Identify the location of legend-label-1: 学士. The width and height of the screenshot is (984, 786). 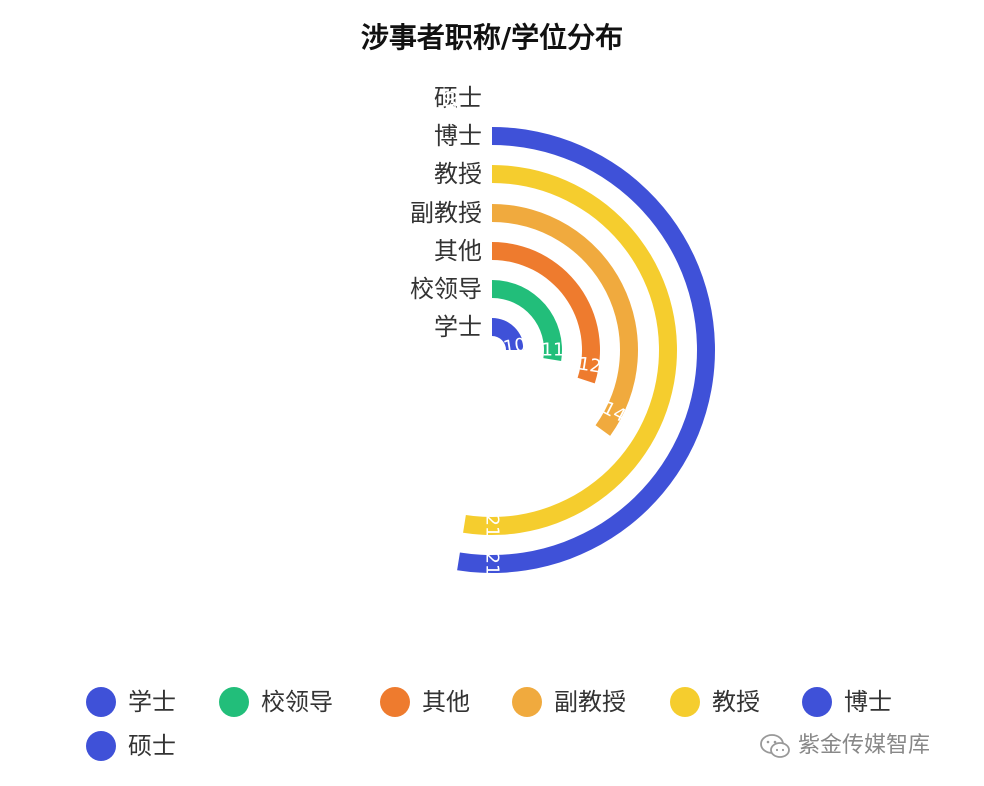
(152, 702).